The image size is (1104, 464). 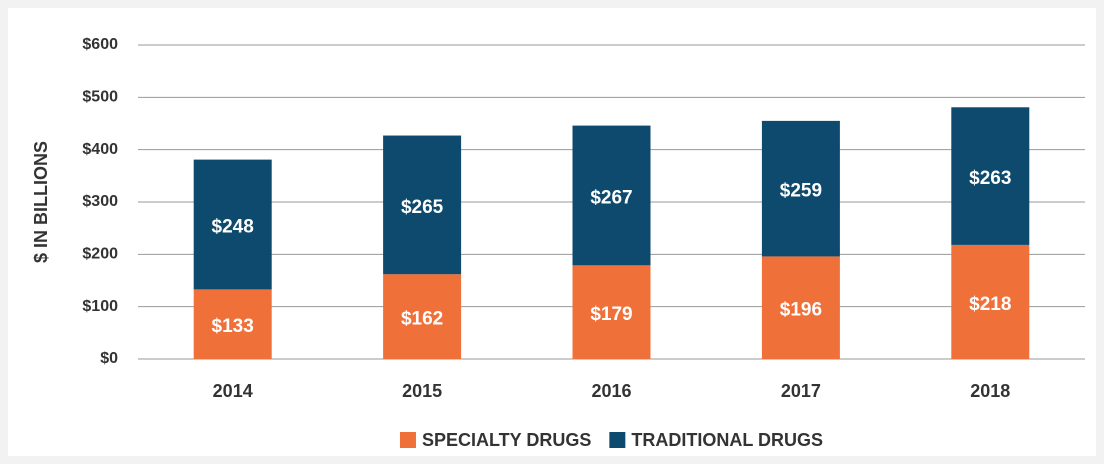 I want to click on value-label: $248, so click(x=233, y=227).